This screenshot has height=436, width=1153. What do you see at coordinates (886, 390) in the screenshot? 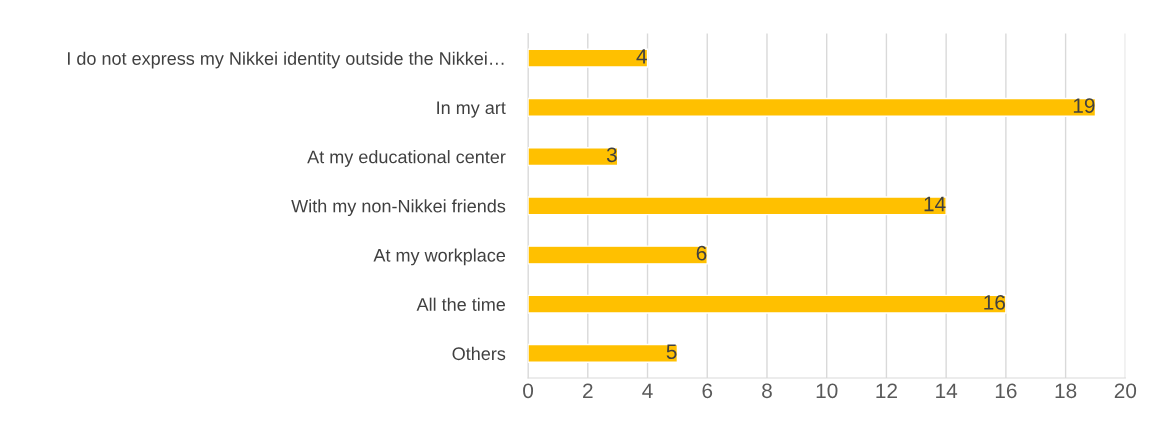
I see `x-tick-label: 12` at bounding box center [886, 390].